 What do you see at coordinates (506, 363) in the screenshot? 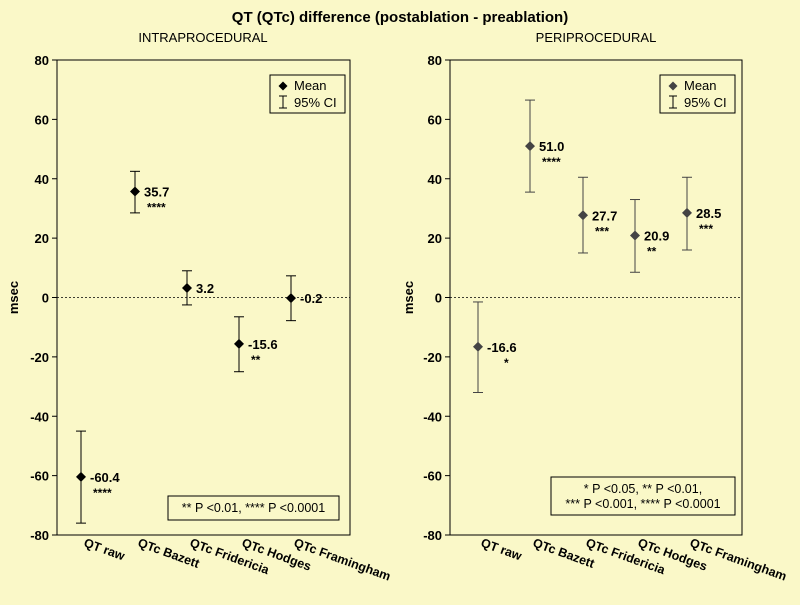
I see `significance-marker: *` at bounding box center [506, 363].